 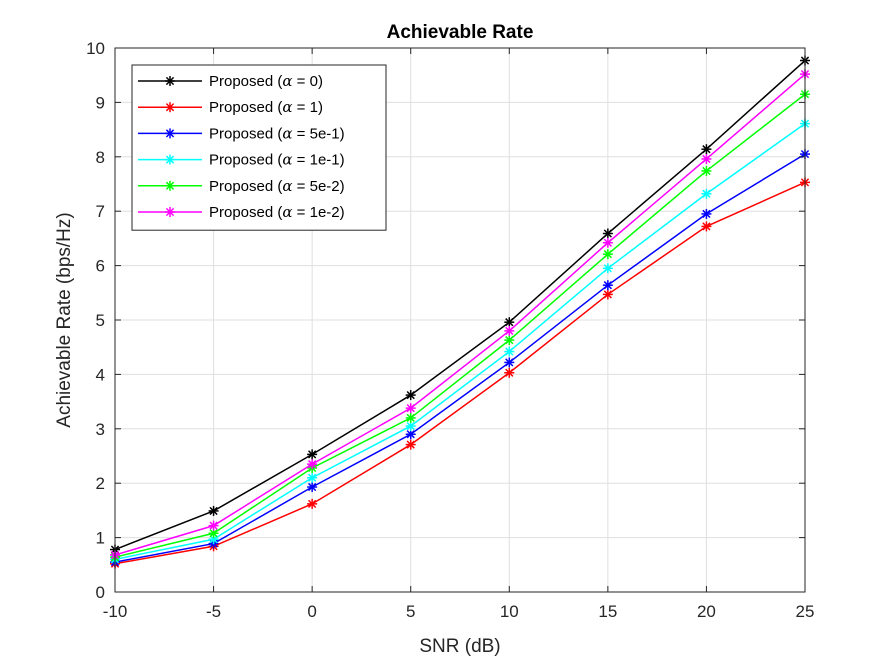 I want to click on y-tick-label: 7, so click(x=100, y=211).